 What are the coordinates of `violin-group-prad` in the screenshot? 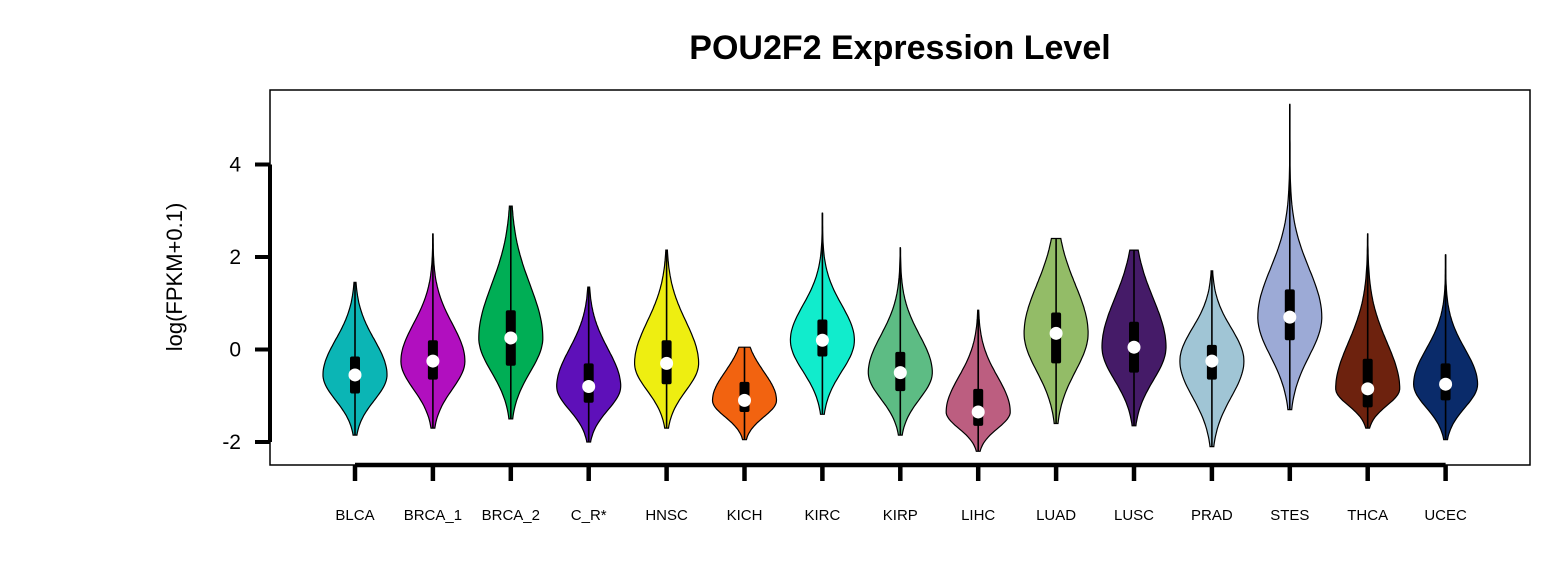 It's located at (1212, 359).